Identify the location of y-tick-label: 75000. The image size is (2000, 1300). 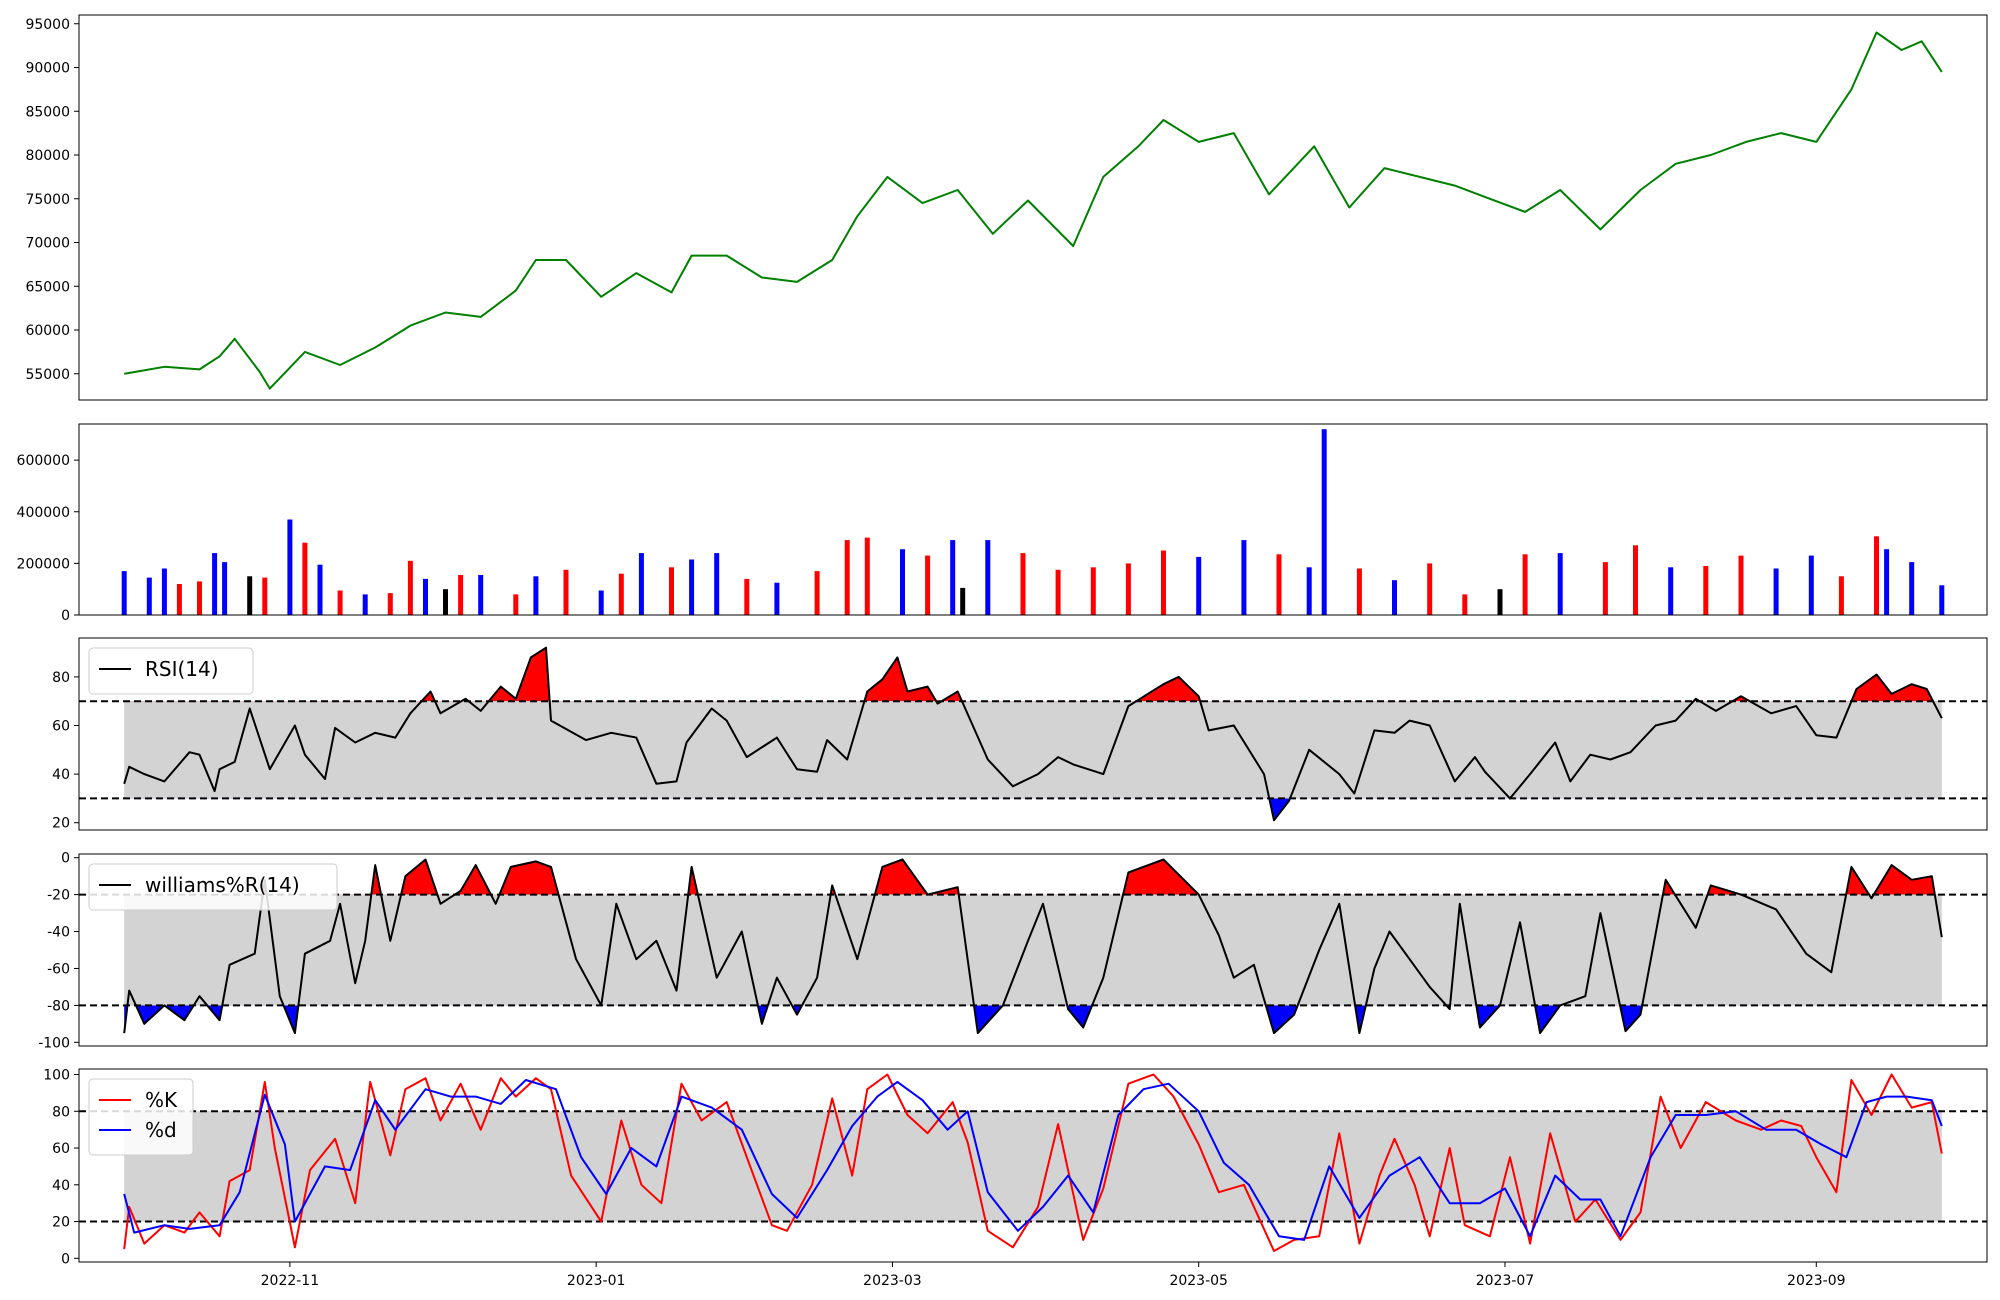
(47, 200).